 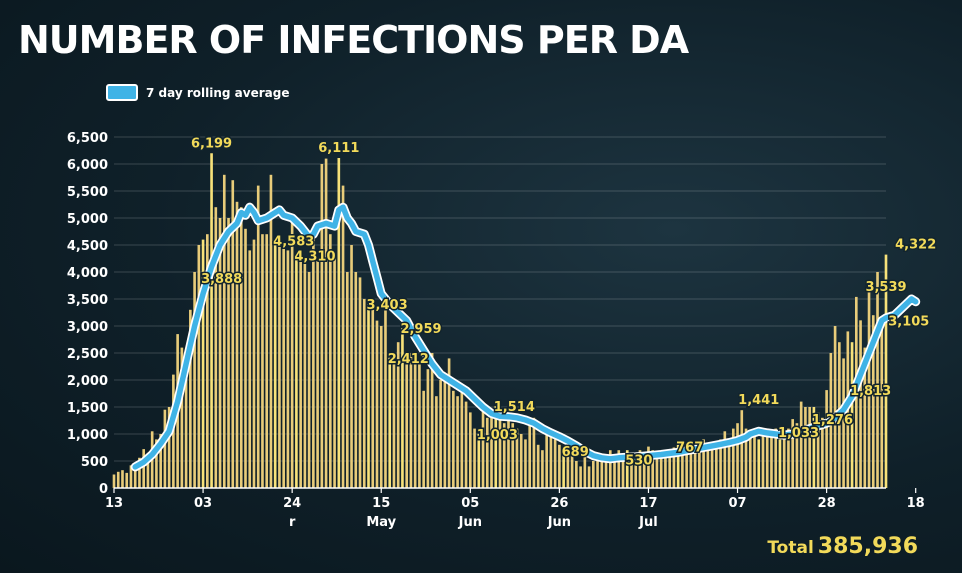 What do you see at coordinates (790, 548) in the screenshot?
I see `total-label: Total` at bounding box center [790, 548].